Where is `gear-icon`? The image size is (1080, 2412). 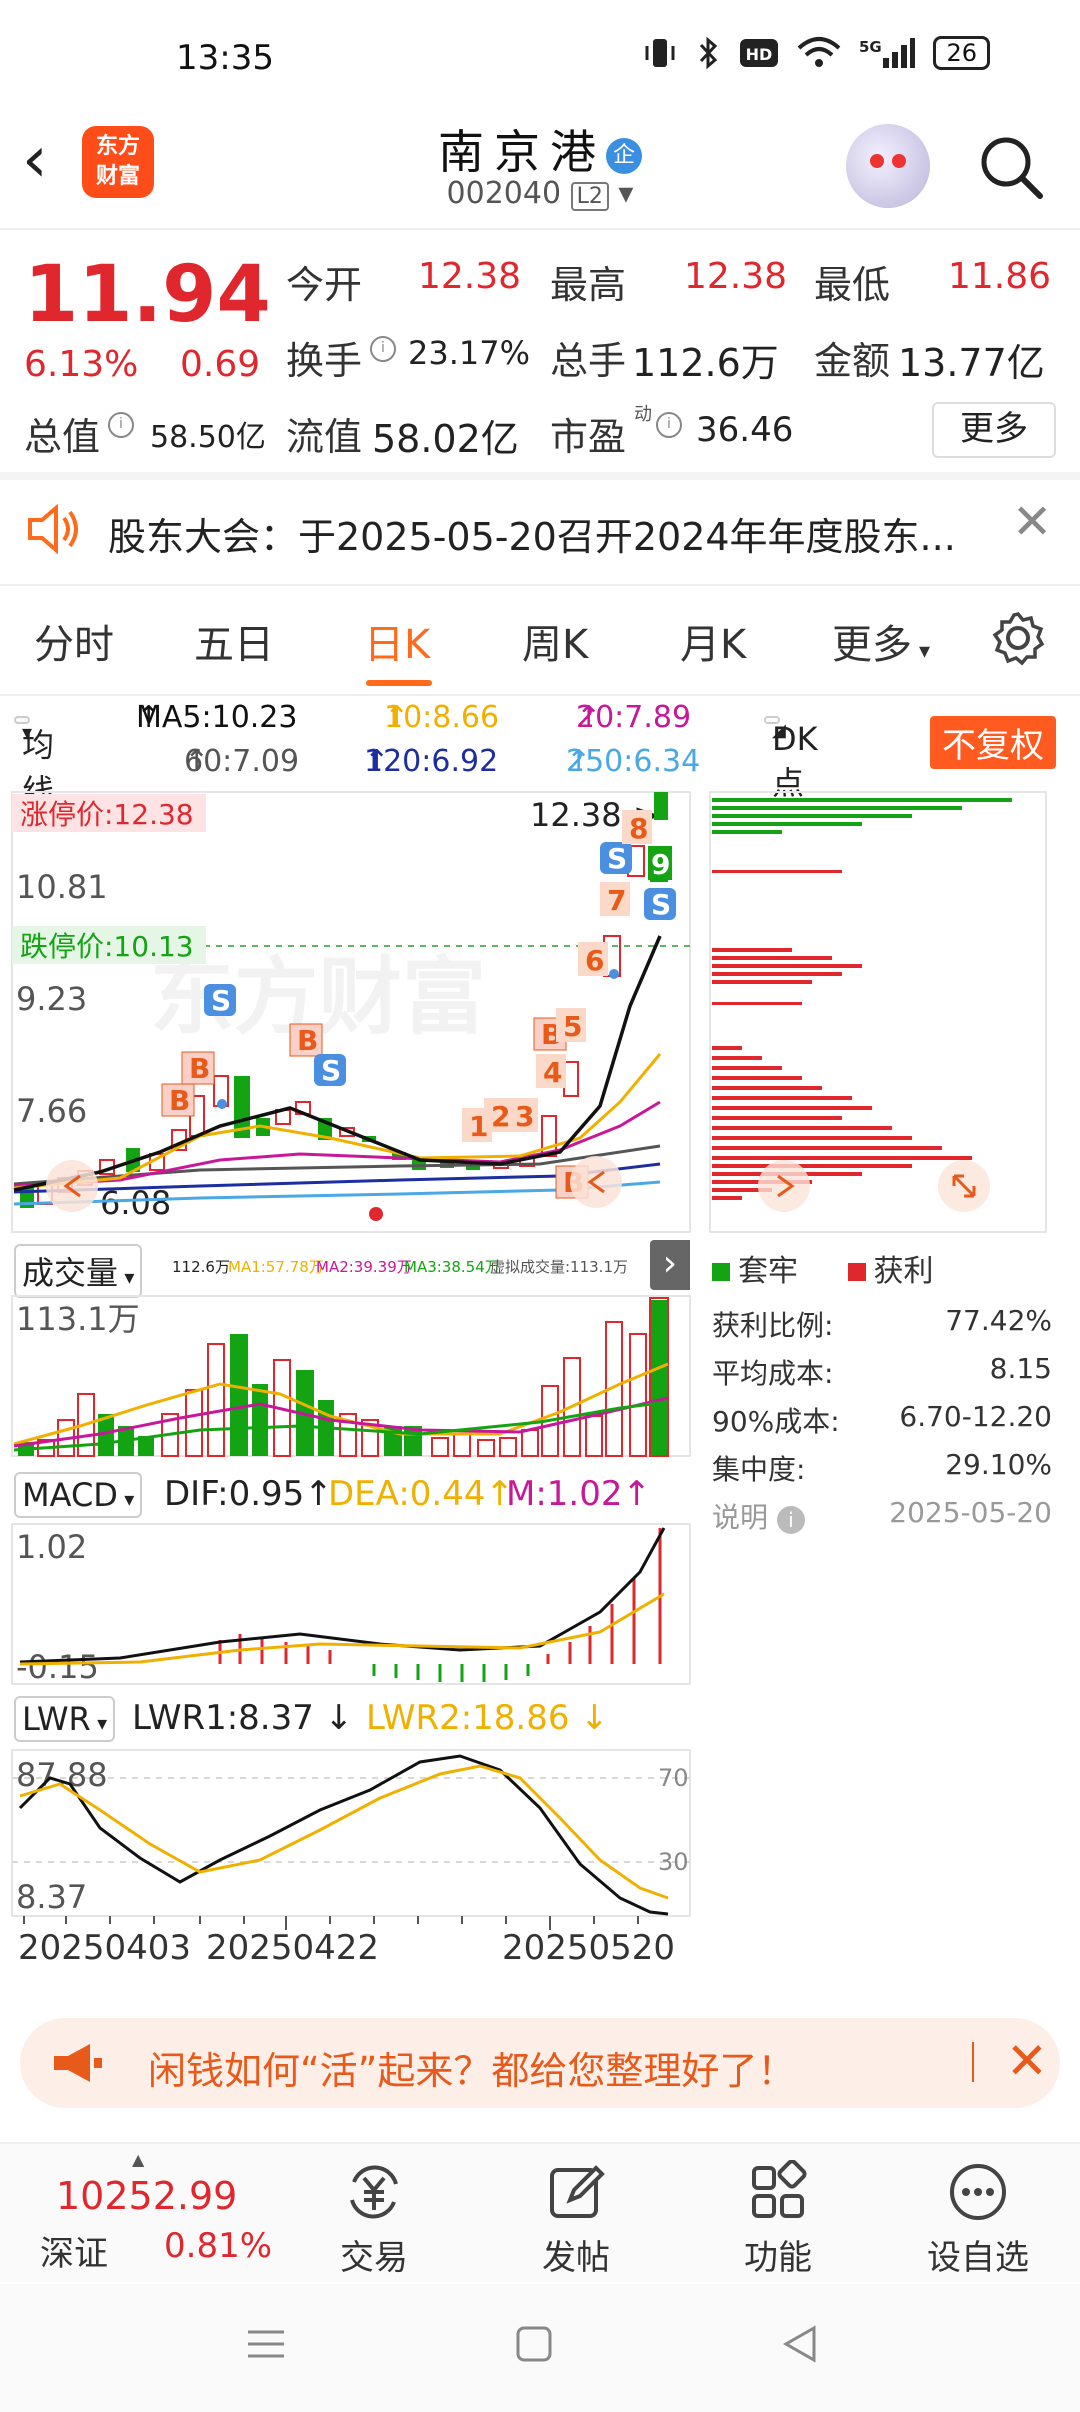
gear-icon is located at coordinates (1018, 638).